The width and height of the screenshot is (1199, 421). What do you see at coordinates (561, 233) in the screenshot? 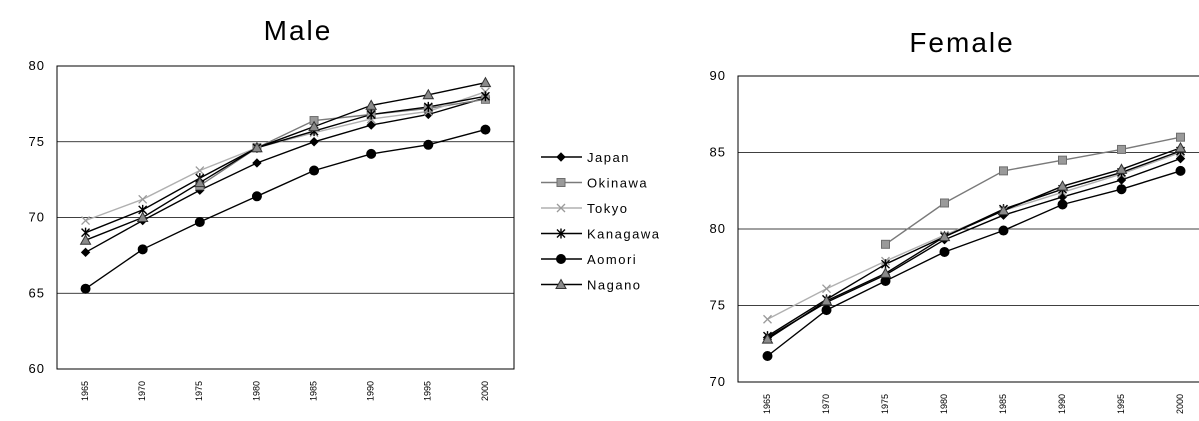
I see `legend-marker-kanagawa` at bounding box center [561, 233].